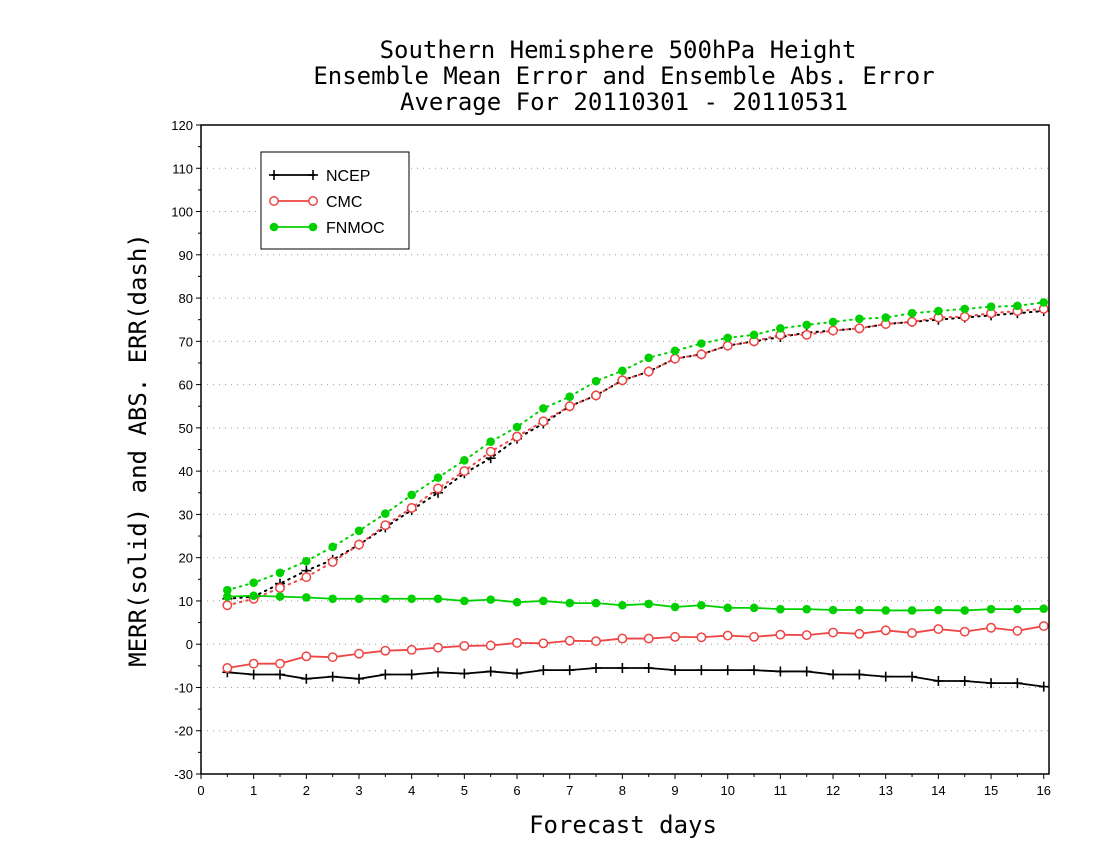 Image resolution: width=1100 pixels, height=850 pixels. I want to click on x-tick-label: 10, so click(727, 790).